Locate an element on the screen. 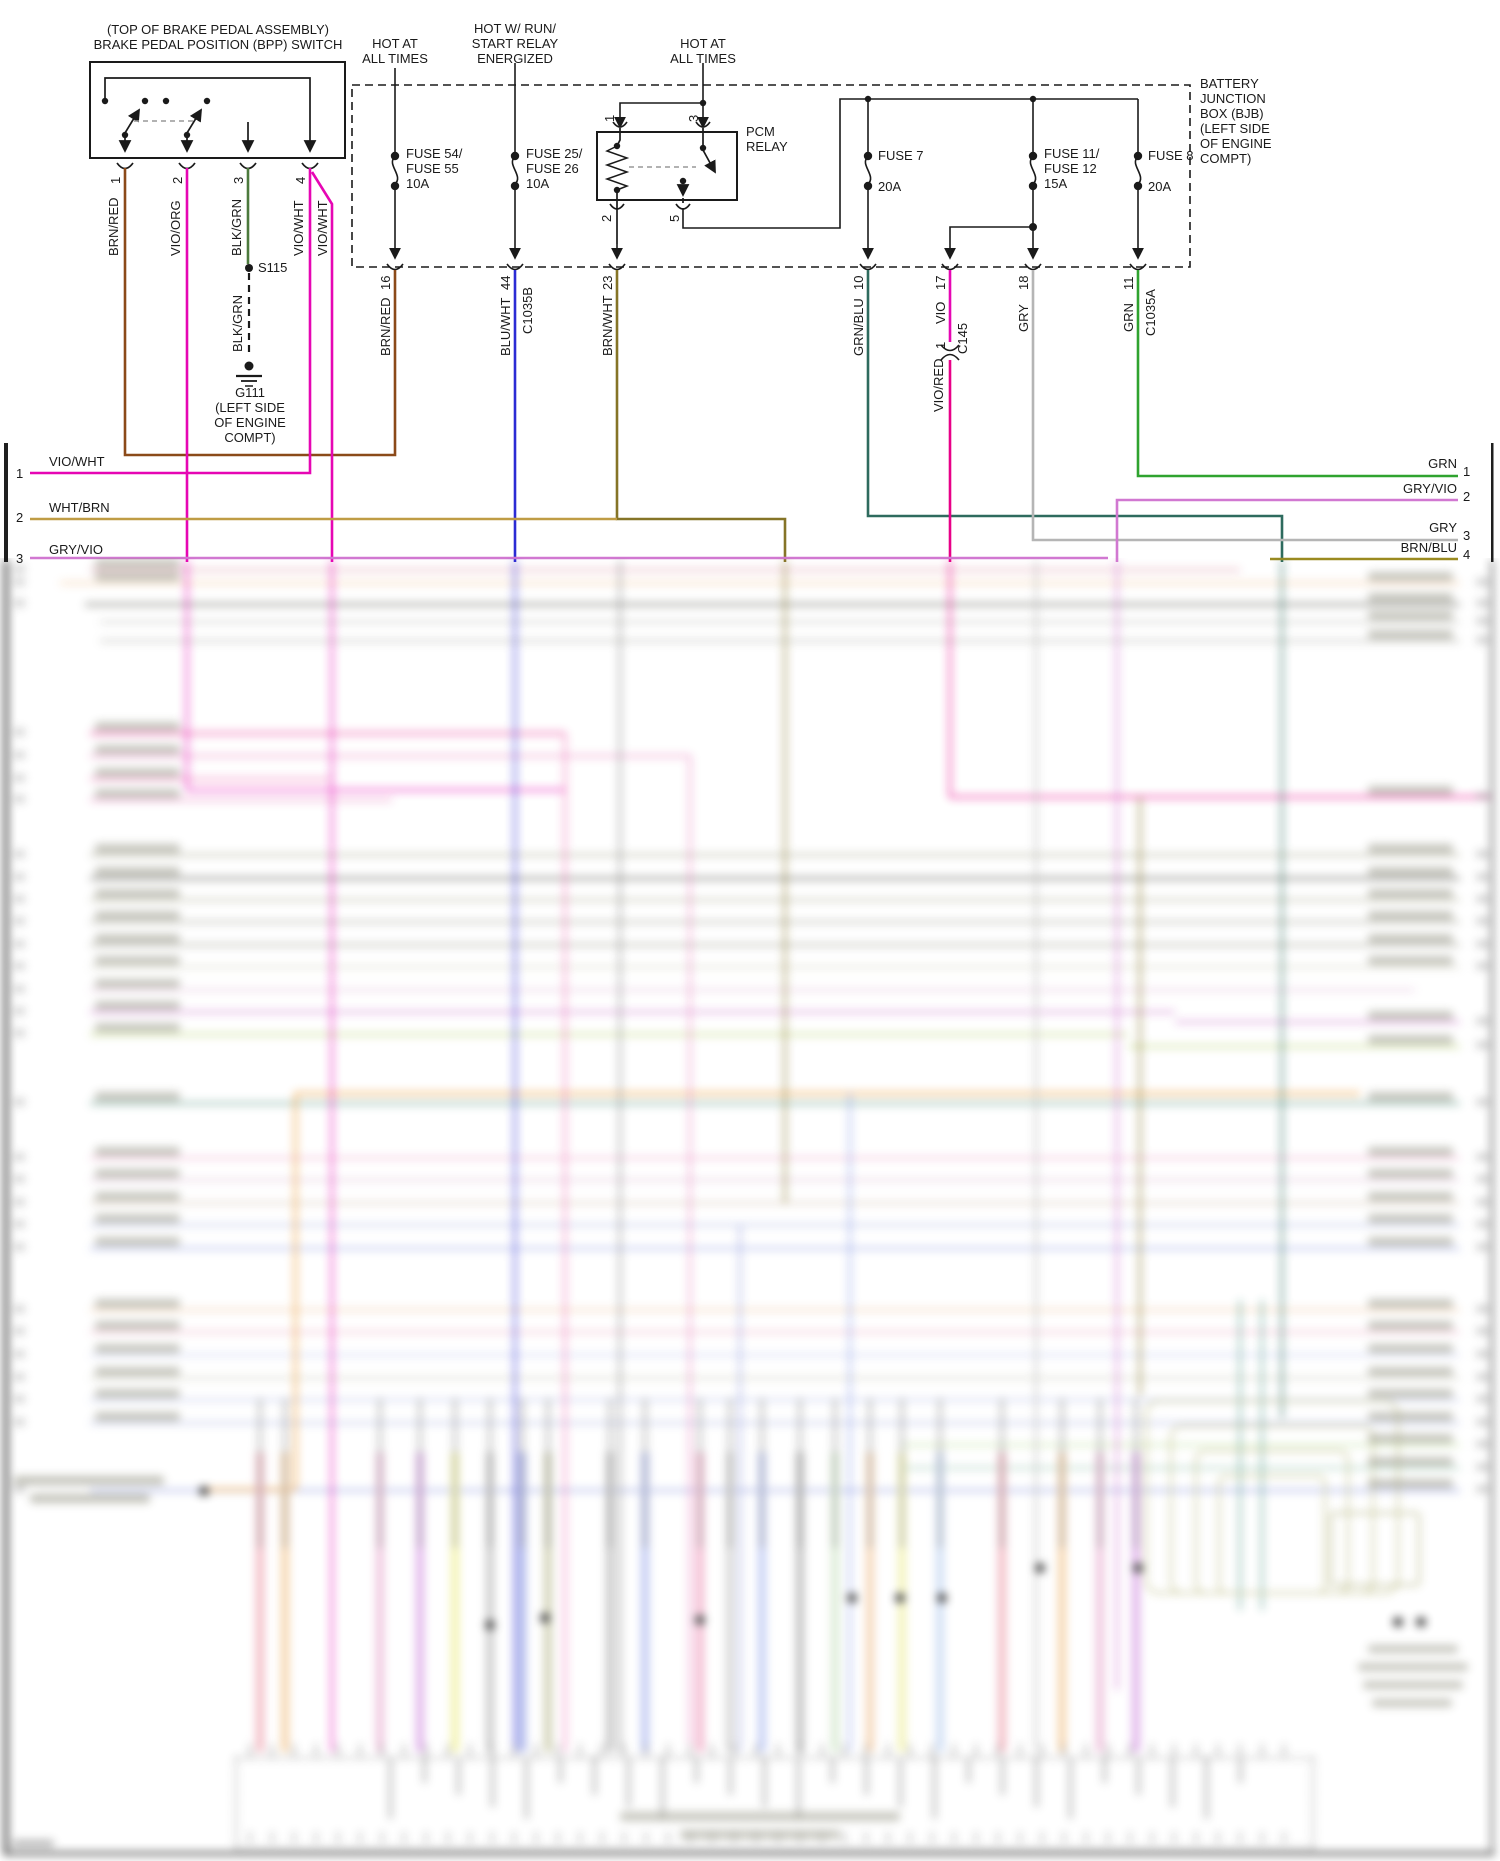 Image resolution: width=1500 pixels, height=1861 pixels. right-row3-wire: GRY is located at coordinates (1443, 527).